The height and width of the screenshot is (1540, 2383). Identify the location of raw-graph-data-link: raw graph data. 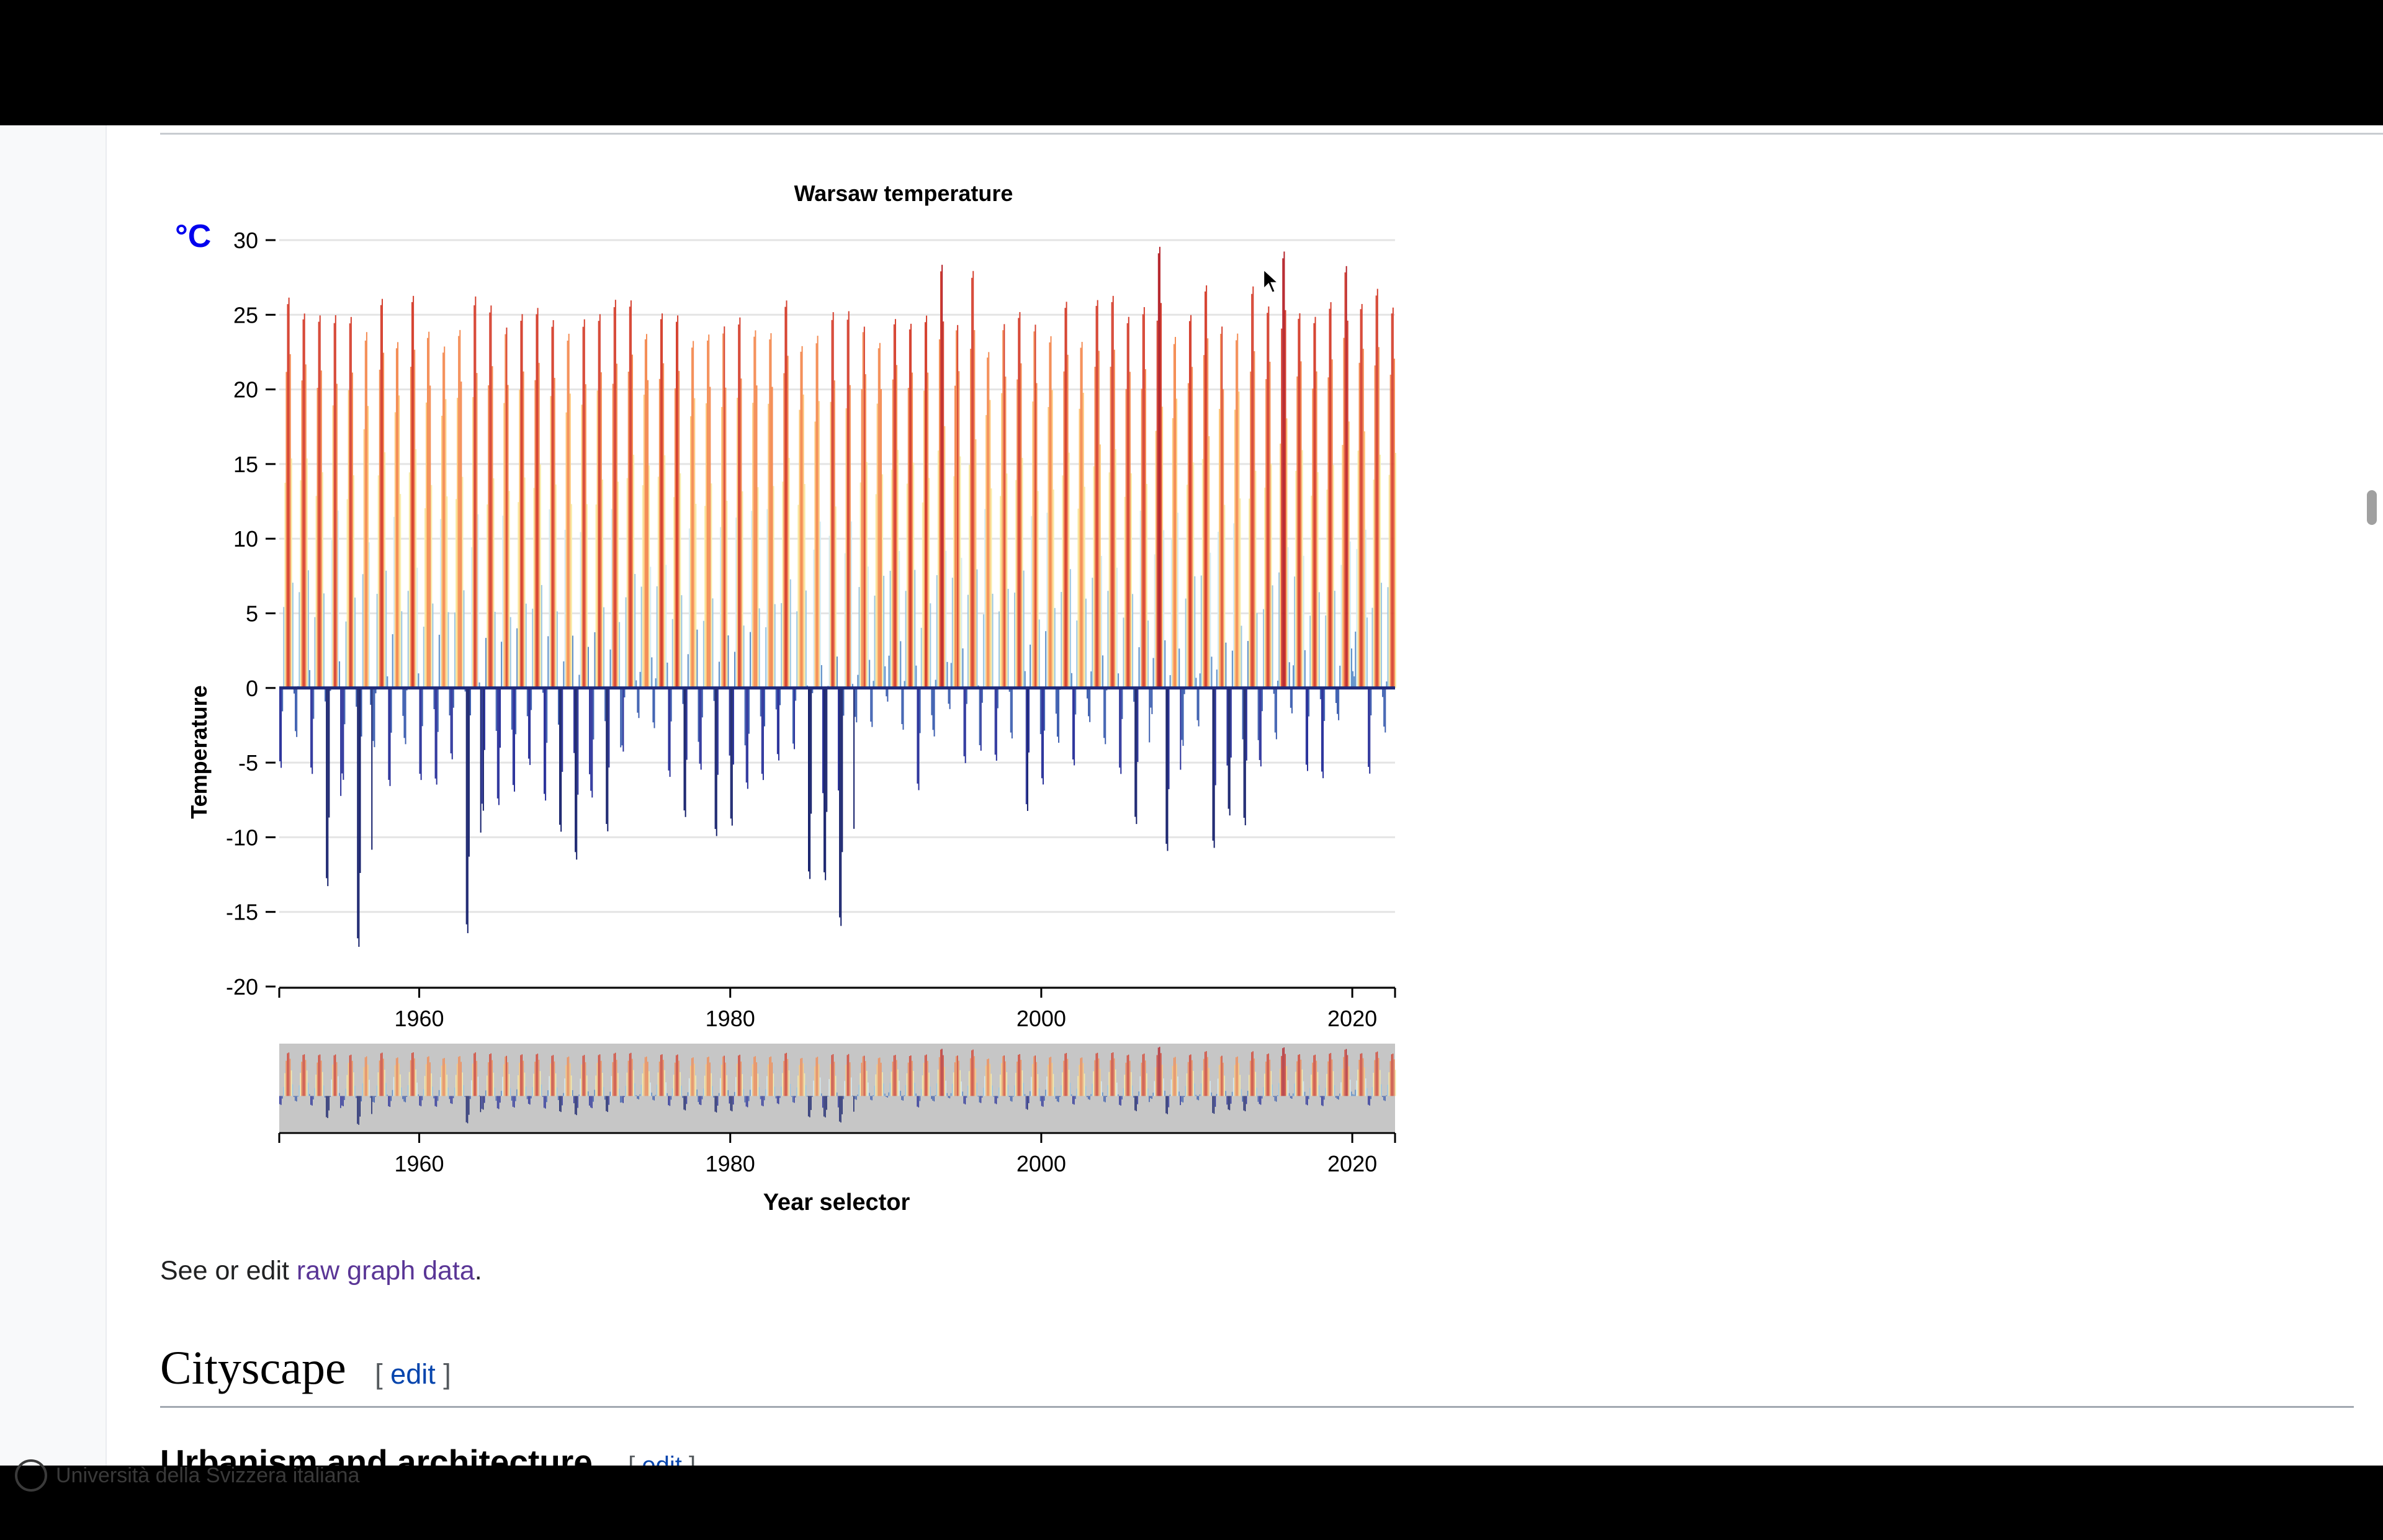
(385, 1271).